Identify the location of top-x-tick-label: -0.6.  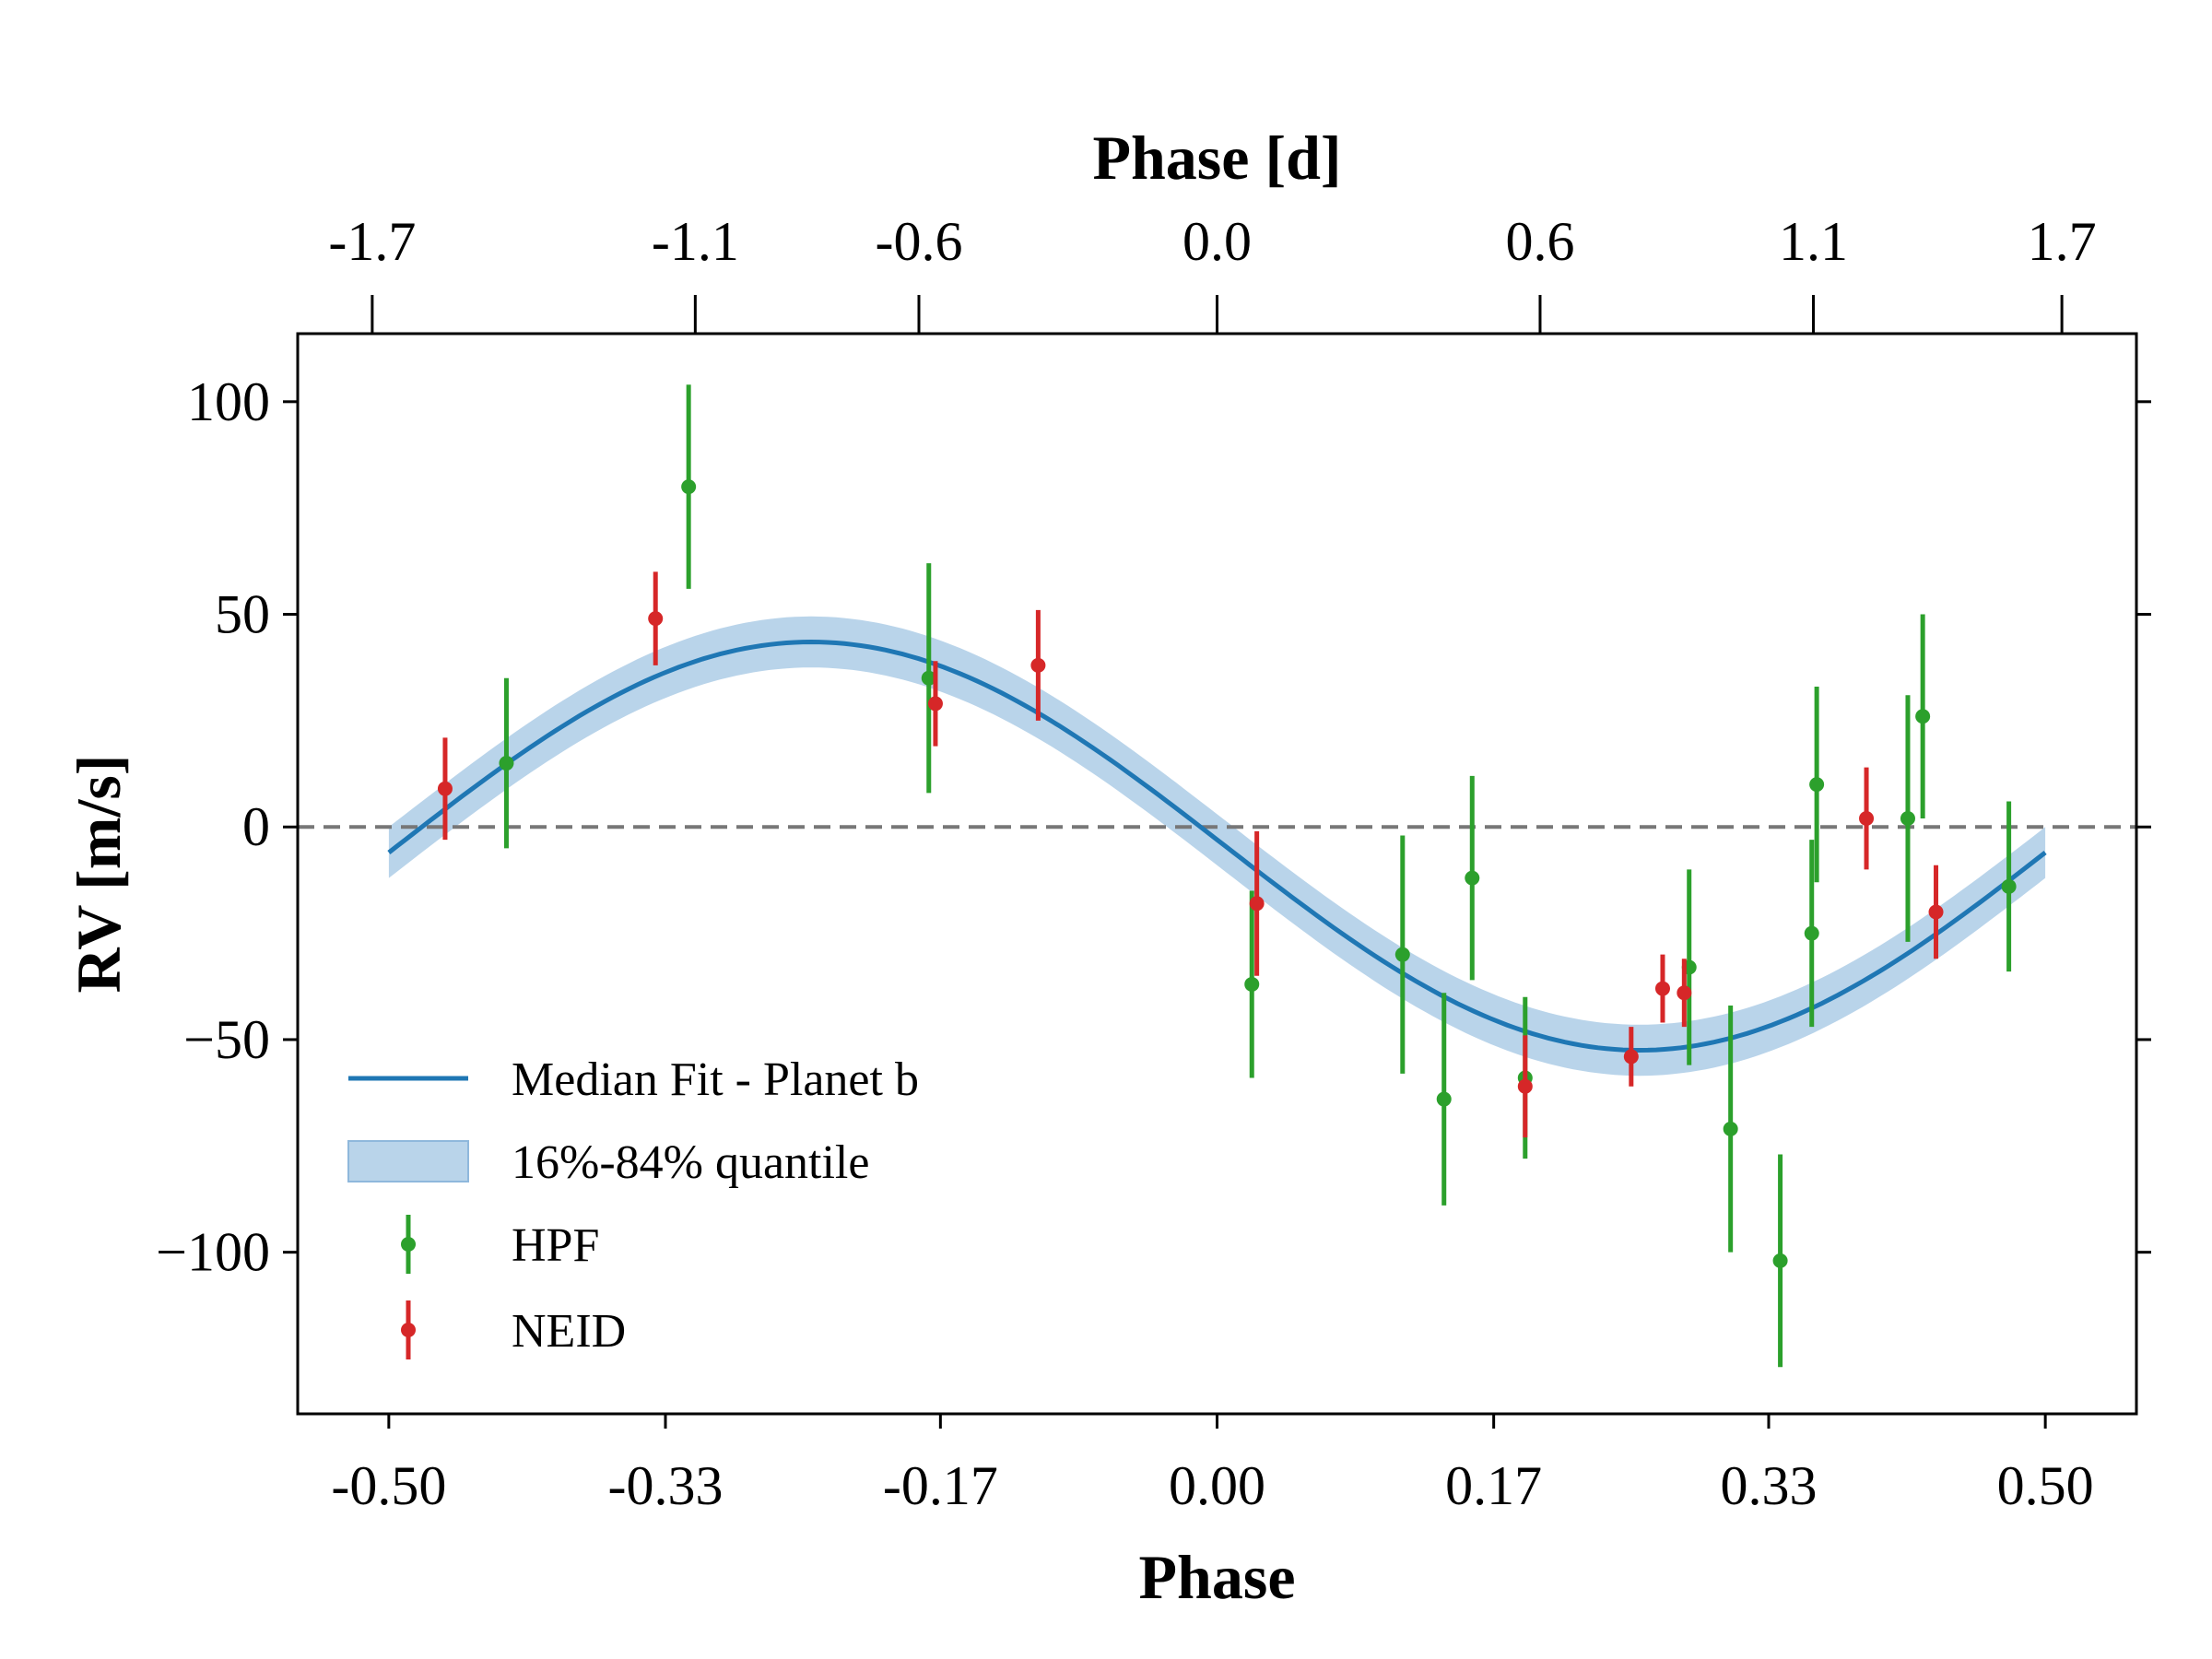
(918, 241).